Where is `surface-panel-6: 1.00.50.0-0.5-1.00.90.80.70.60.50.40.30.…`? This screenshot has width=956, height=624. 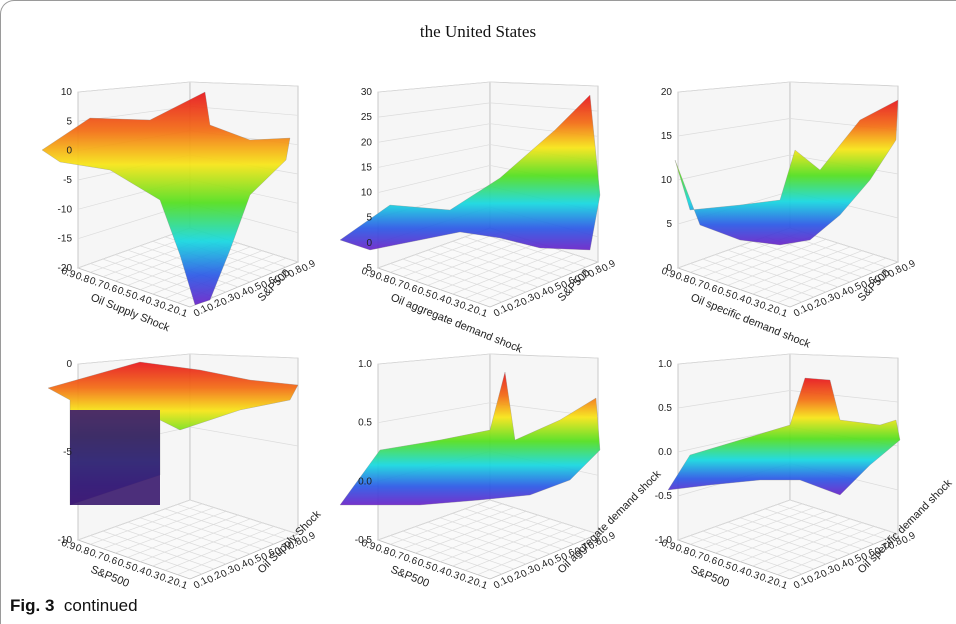
surface-panel-6: 1.00.50.0-0.5-1.00.90.80.70.60.50.40.30.… is located at coordinates (805, 472).